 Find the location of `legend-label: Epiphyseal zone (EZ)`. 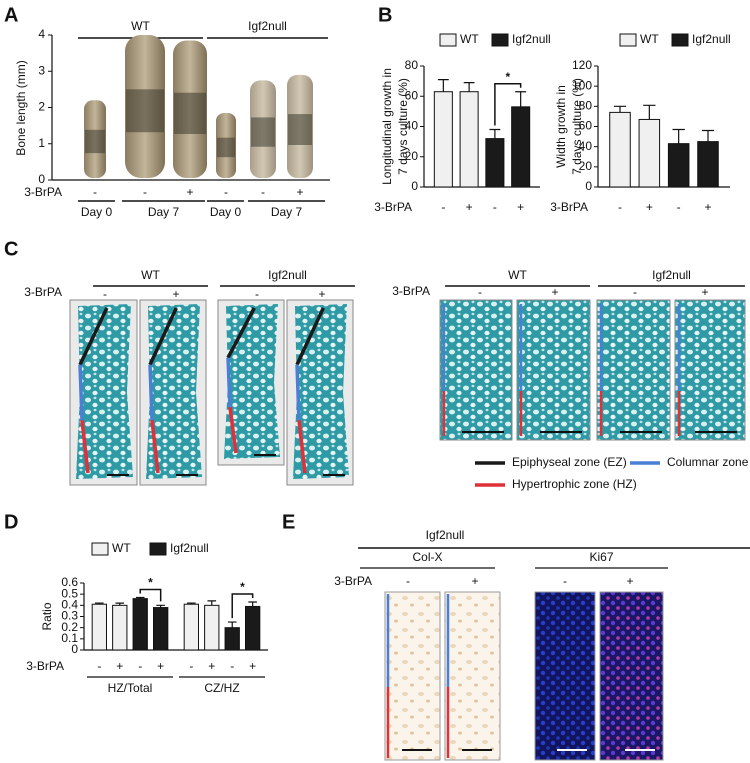

legend-label: Epiphyseal zone (EZ) is located at coordinates (569, 462).